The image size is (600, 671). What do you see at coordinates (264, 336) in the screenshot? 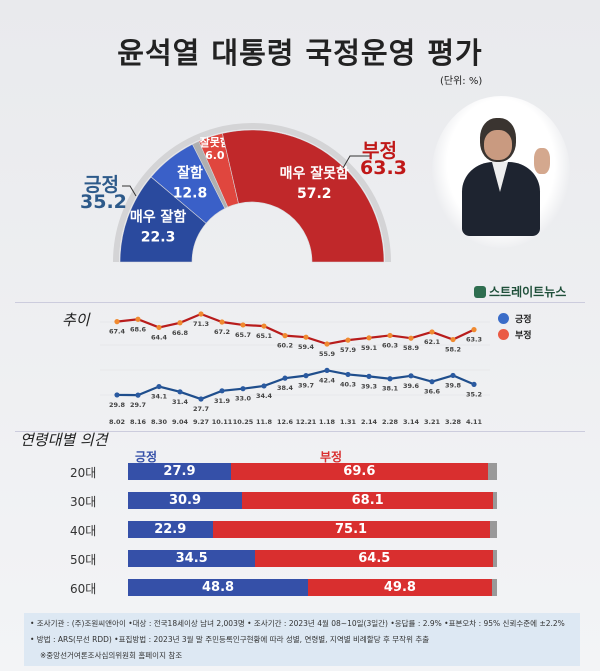
I see `data-label: 65.1` at bounding box center [264, 336].